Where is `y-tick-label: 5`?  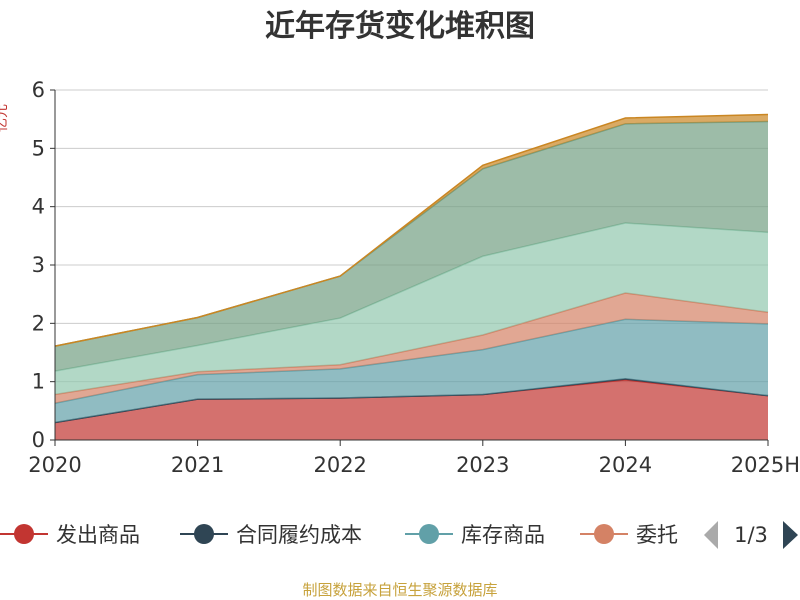
y-tick-label: 5 is located at coordinates (38, 148).